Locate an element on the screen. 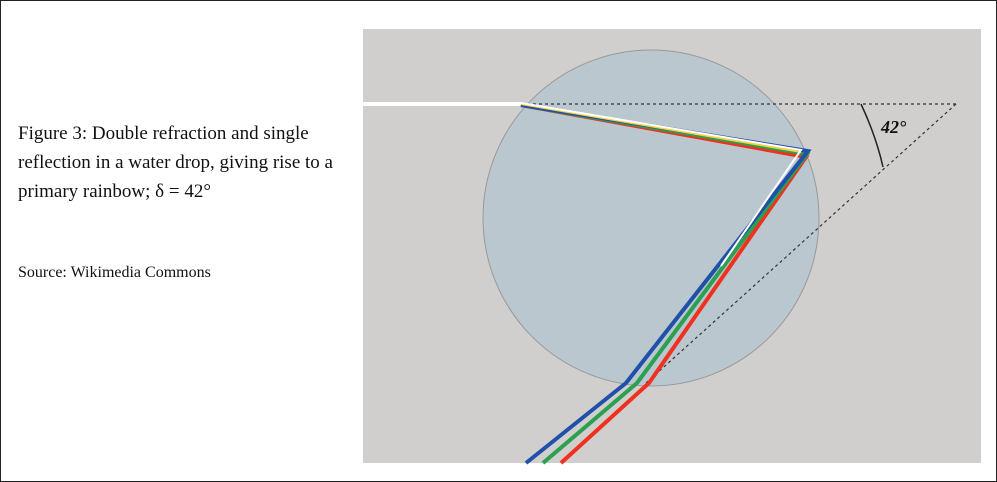 The image size is (997, 482). yellow-ray is located at coordinates (661, 128).